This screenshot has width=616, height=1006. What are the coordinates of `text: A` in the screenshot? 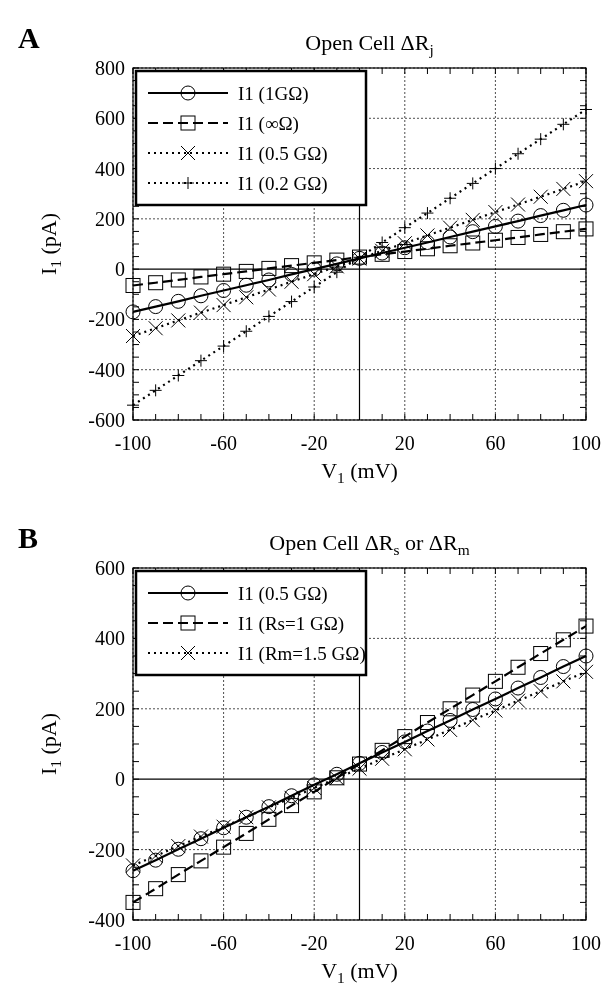 It's located at (29, 37).